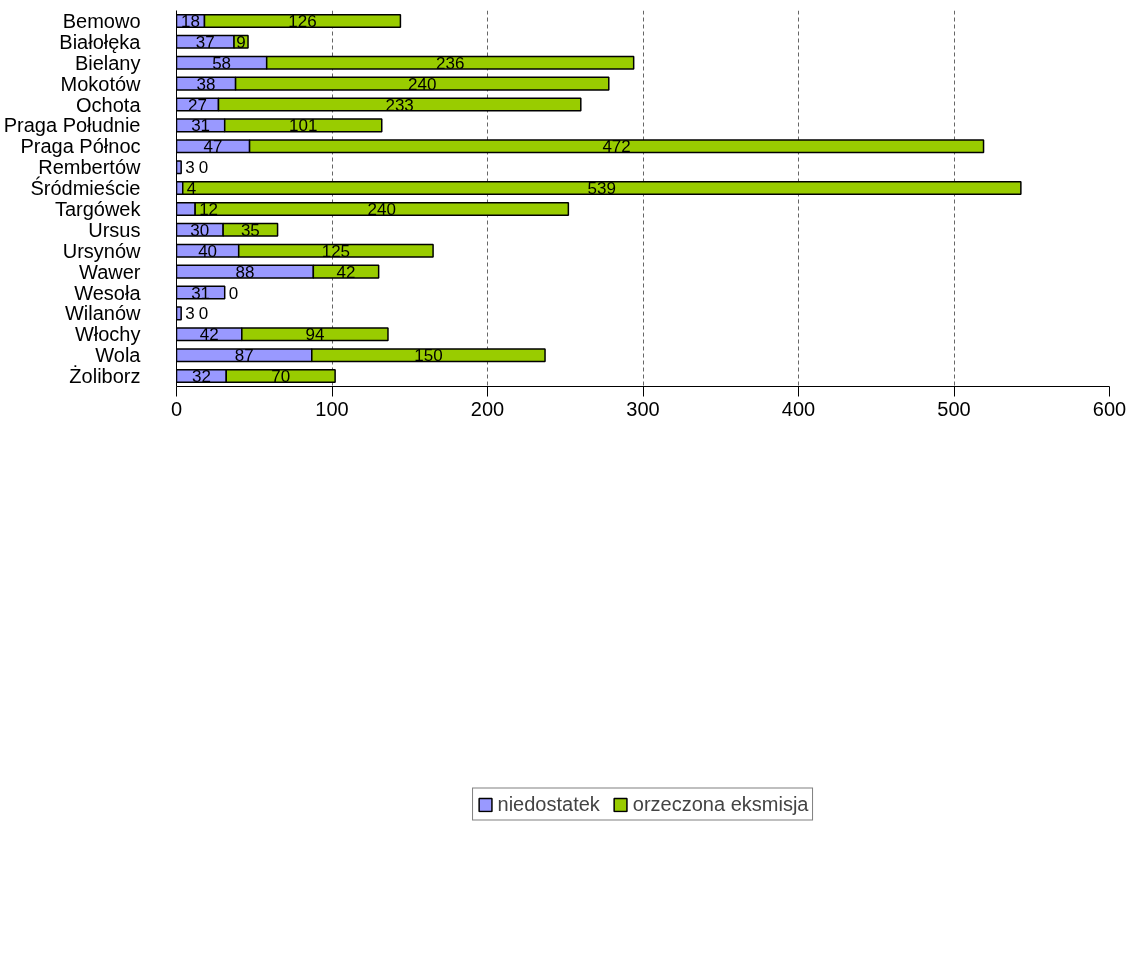 This screenshot has width=1144, height=954. I want to click on data-label: 94, so click(315, 335).